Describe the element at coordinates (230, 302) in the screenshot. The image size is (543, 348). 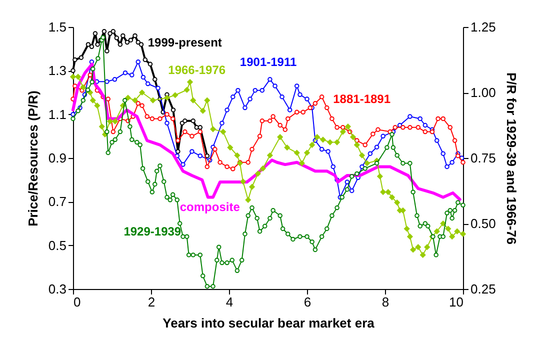
I see `x-tick-label: 4` at that location.